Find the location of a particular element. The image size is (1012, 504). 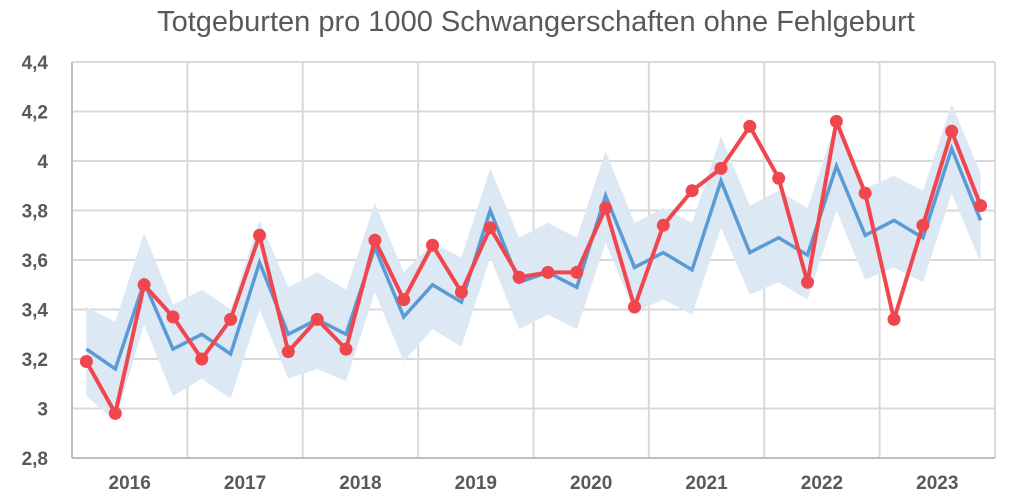

y-tick-label: 3,2 is located at coordinates (35, 360).